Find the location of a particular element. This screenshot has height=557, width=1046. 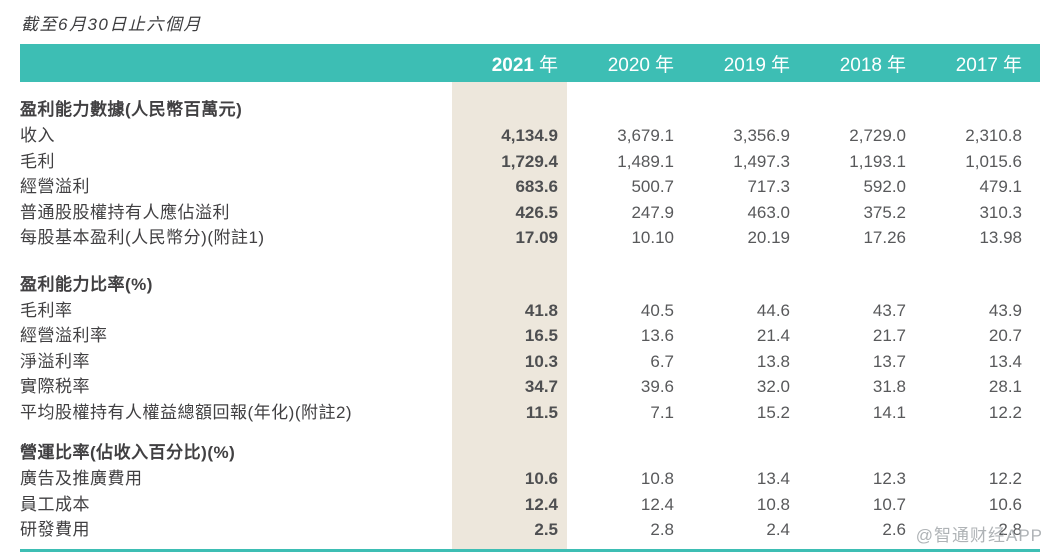

column-header-2019: 2019 年 is located at coordinates (750, 63).